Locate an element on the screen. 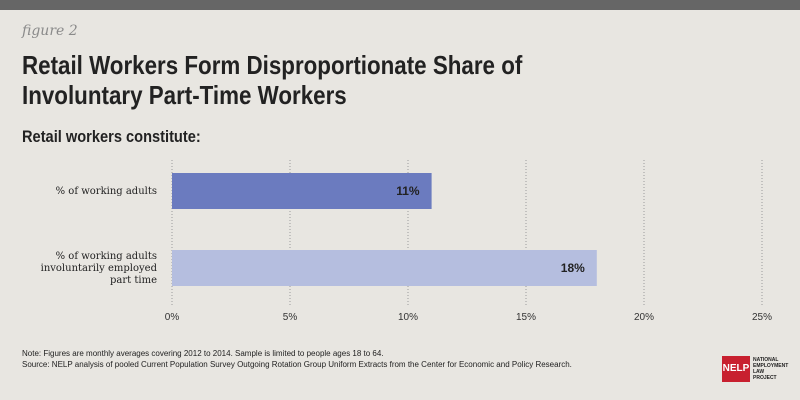 Image resolution: width=800 pixels, height=400 pixels. nelp-logo: NELP NATIONAL EMPLOYMENT LAW PROJECT is located at coordinates (757, 369).